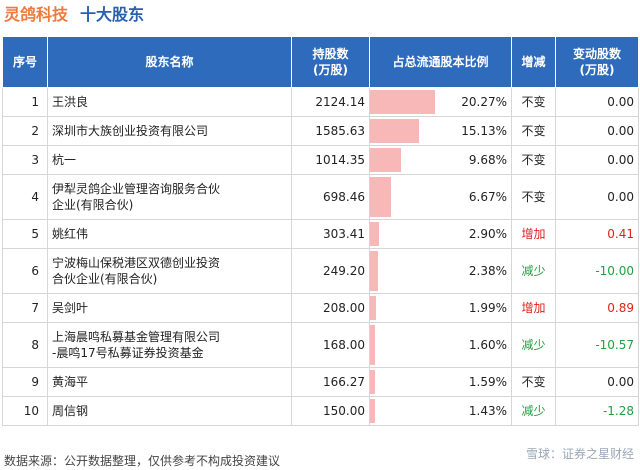  What do you see at coordinates (136, 337) in the screenshot?
I see `shareholder-name-line1: 上海晨鸣私募基金管理有限公司` at bounding box center [136, 337].